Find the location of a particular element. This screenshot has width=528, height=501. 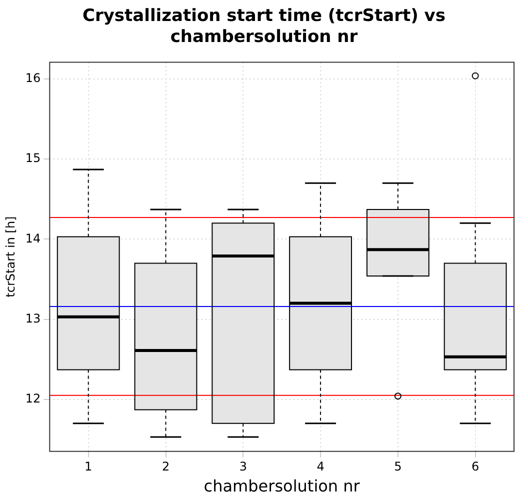

x-tick-label: 5 is located at coordinates (398, 467).